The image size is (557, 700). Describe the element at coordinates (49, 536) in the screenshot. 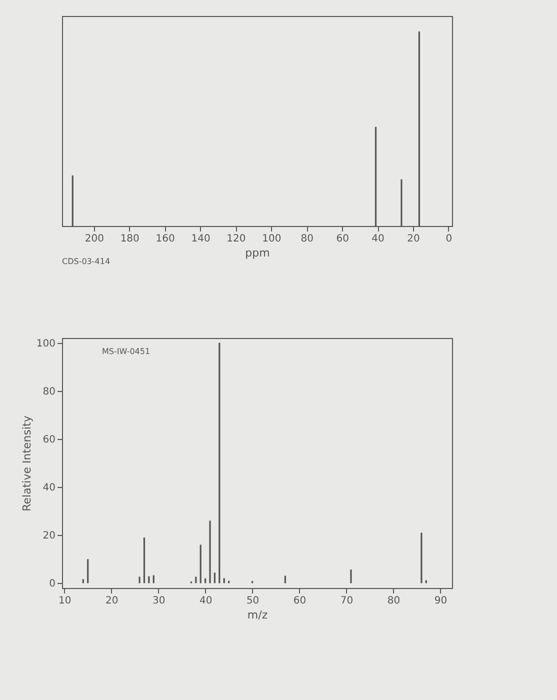

I see `y-tick-label: 20` at that location.